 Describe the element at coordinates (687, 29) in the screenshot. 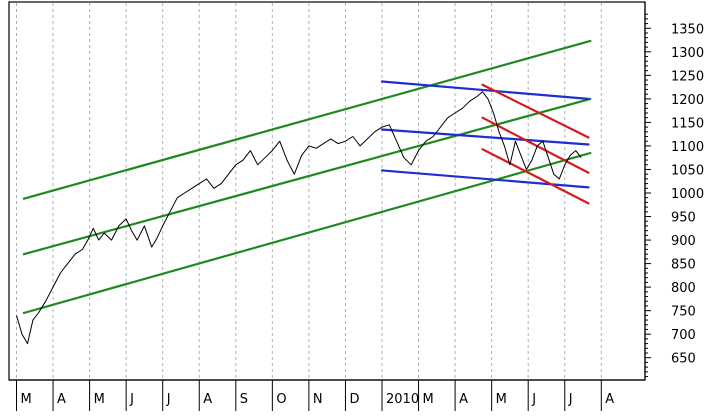

I see `y-tick-label: 1350` at that location.